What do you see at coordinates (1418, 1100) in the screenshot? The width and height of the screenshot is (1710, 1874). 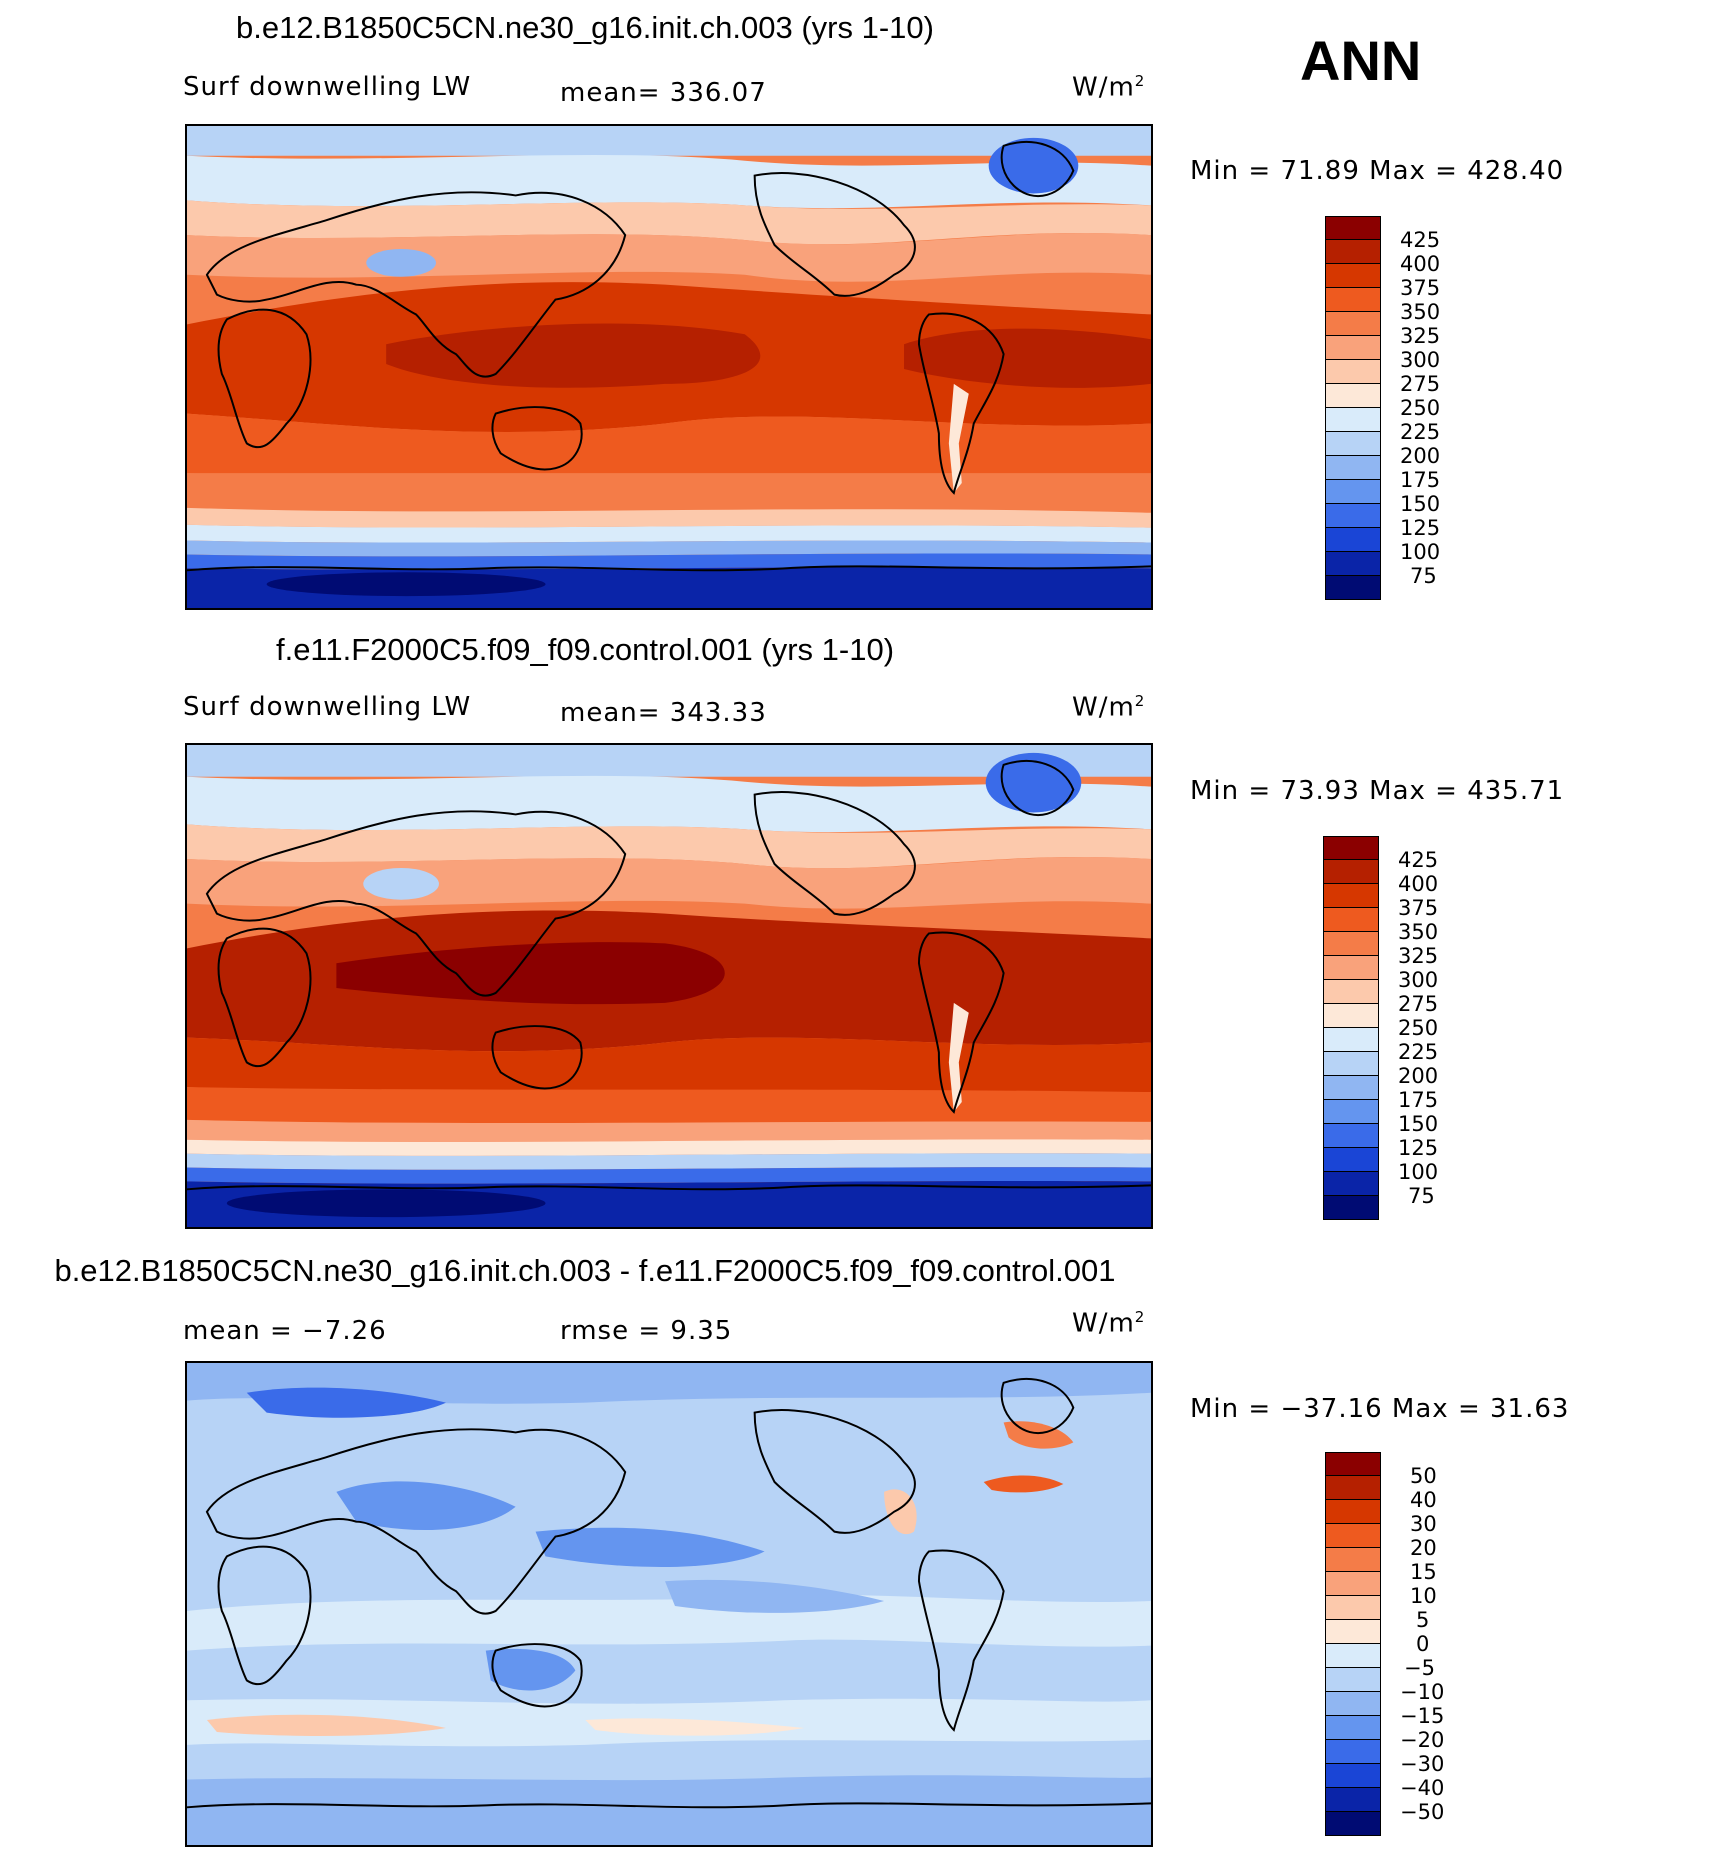 I see `panel2-tick: 175` at bounding box center [1418, 1100].